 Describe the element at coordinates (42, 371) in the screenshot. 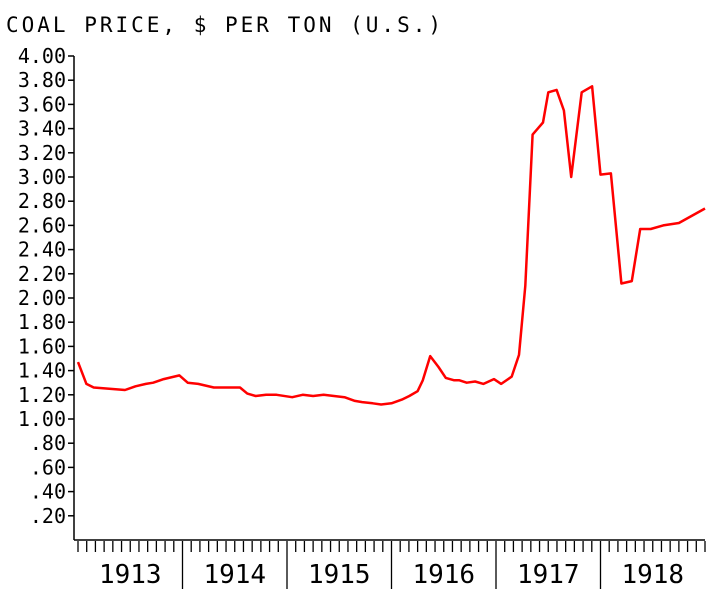

I see `y-tick-label: 1.40` at that location.